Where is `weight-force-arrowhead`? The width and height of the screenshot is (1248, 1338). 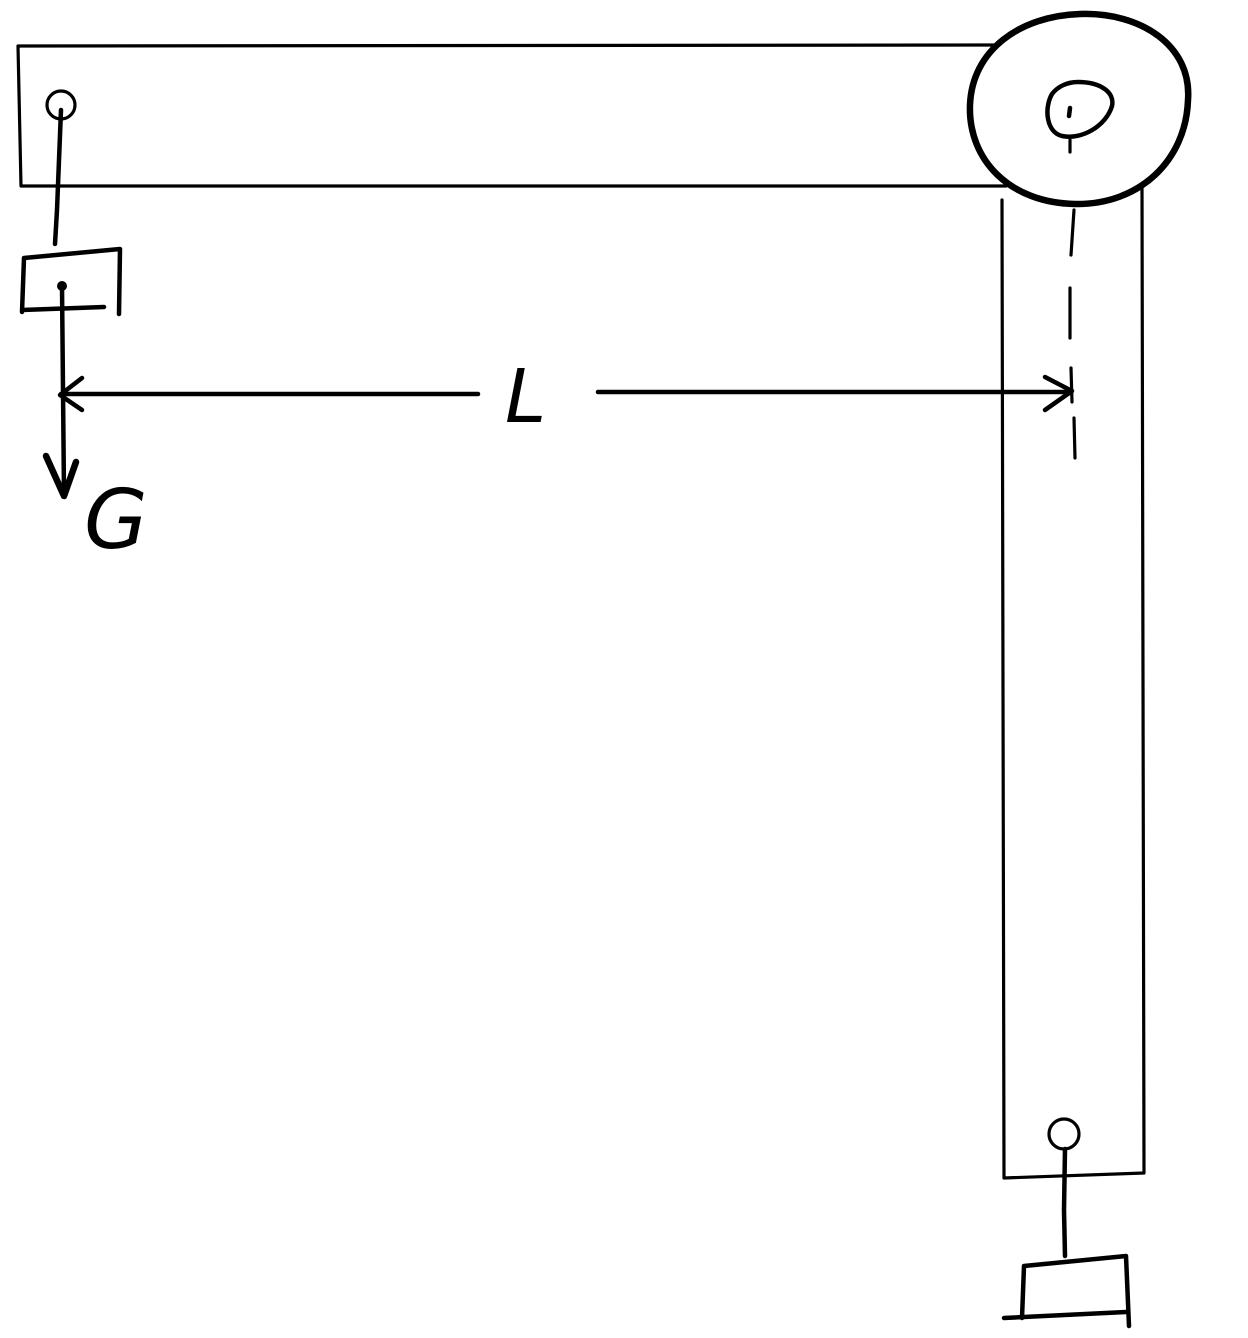 weight-force-arrowhead is located at coordinates (61, 476).